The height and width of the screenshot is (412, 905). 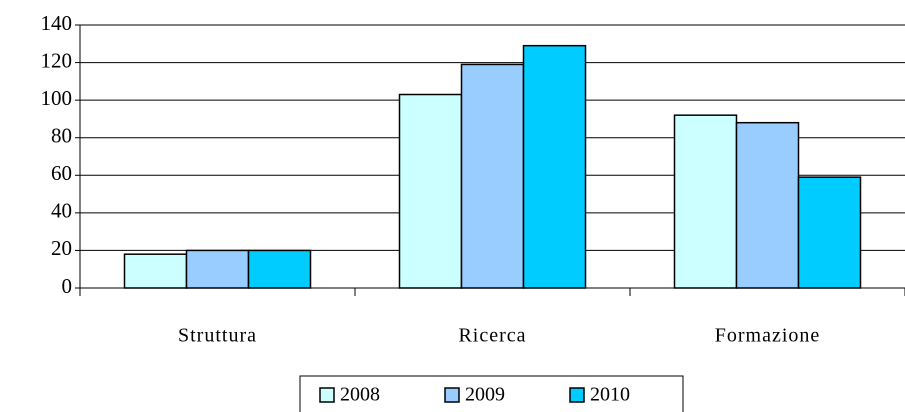 I want to click on y-tick-label: 0, so click(x=67, y=286).